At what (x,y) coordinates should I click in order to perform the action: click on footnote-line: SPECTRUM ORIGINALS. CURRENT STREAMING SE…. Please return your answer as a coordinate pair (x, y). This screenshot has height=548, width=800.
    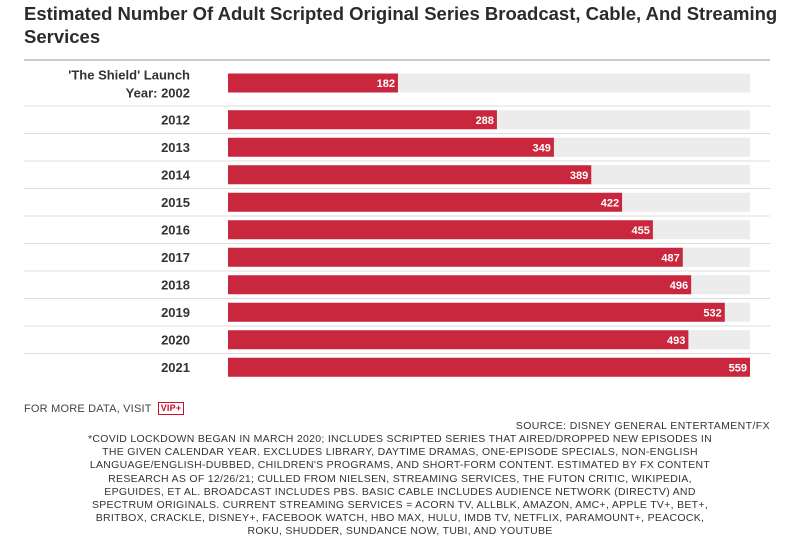
    Looking at the image, I should click on (400, 505).